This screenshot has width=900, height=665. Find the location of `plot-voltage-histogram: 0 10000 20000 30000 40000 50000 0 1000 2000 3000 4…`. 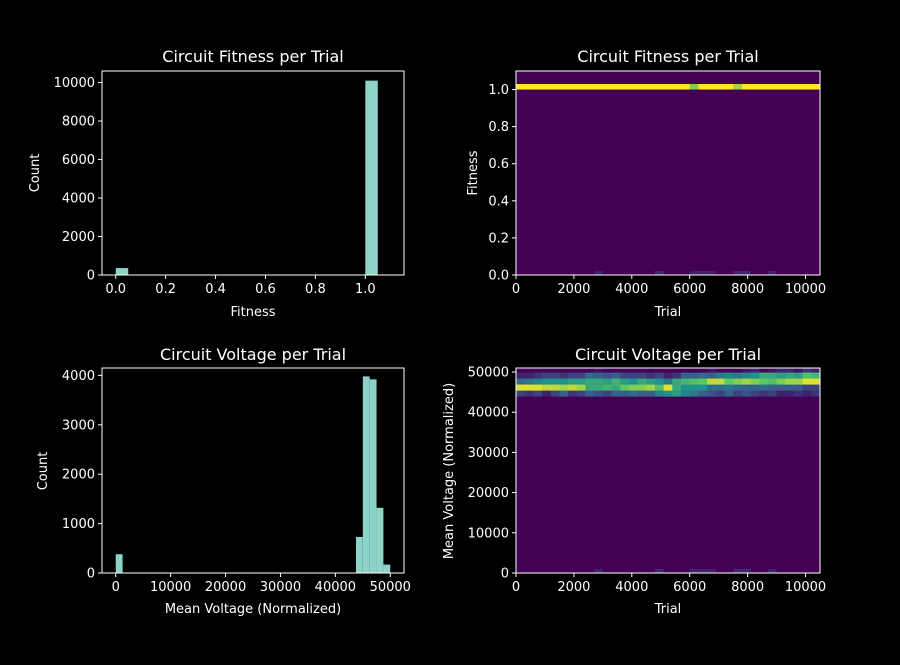

plot-voltage-histogram: 0 10000 20000 30000 40000 50000 0 1000 2000 3000 4… is located at coordinates (236, 481).